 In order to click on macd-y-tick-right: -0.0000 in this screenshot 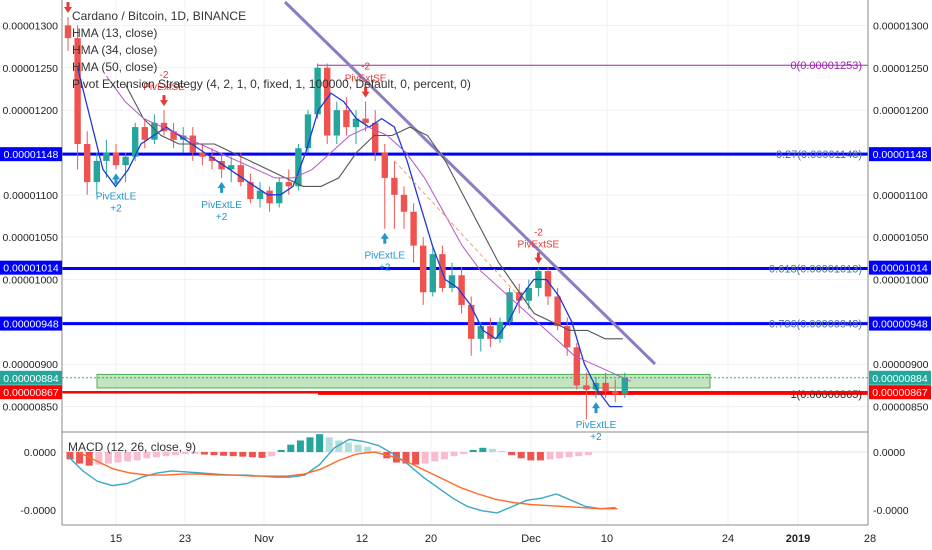, I will do `click(891, 511)`.